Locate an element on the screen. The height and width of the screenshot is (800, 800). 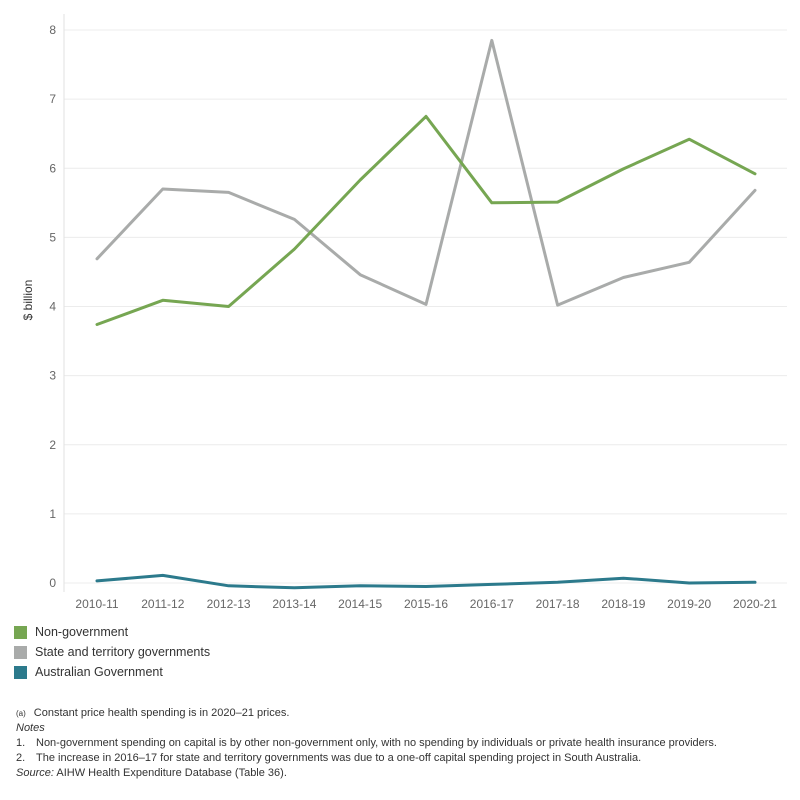
legend-label: Australian Government is located at coordinates (99, 672).